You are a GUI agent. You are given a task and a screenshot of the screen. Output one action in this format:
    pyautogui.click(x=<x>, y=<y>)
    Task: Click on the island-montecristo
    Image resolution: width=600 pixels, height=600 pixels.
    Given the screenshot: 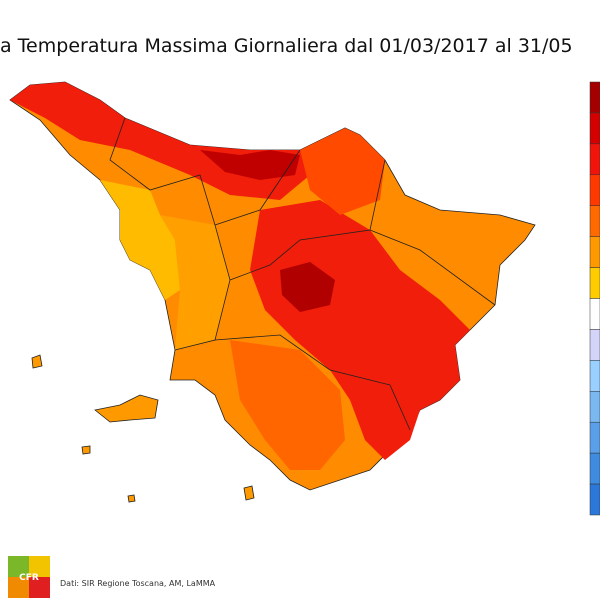 What is the action you would take?
    pyautogui.click(x=131, y=498)
    